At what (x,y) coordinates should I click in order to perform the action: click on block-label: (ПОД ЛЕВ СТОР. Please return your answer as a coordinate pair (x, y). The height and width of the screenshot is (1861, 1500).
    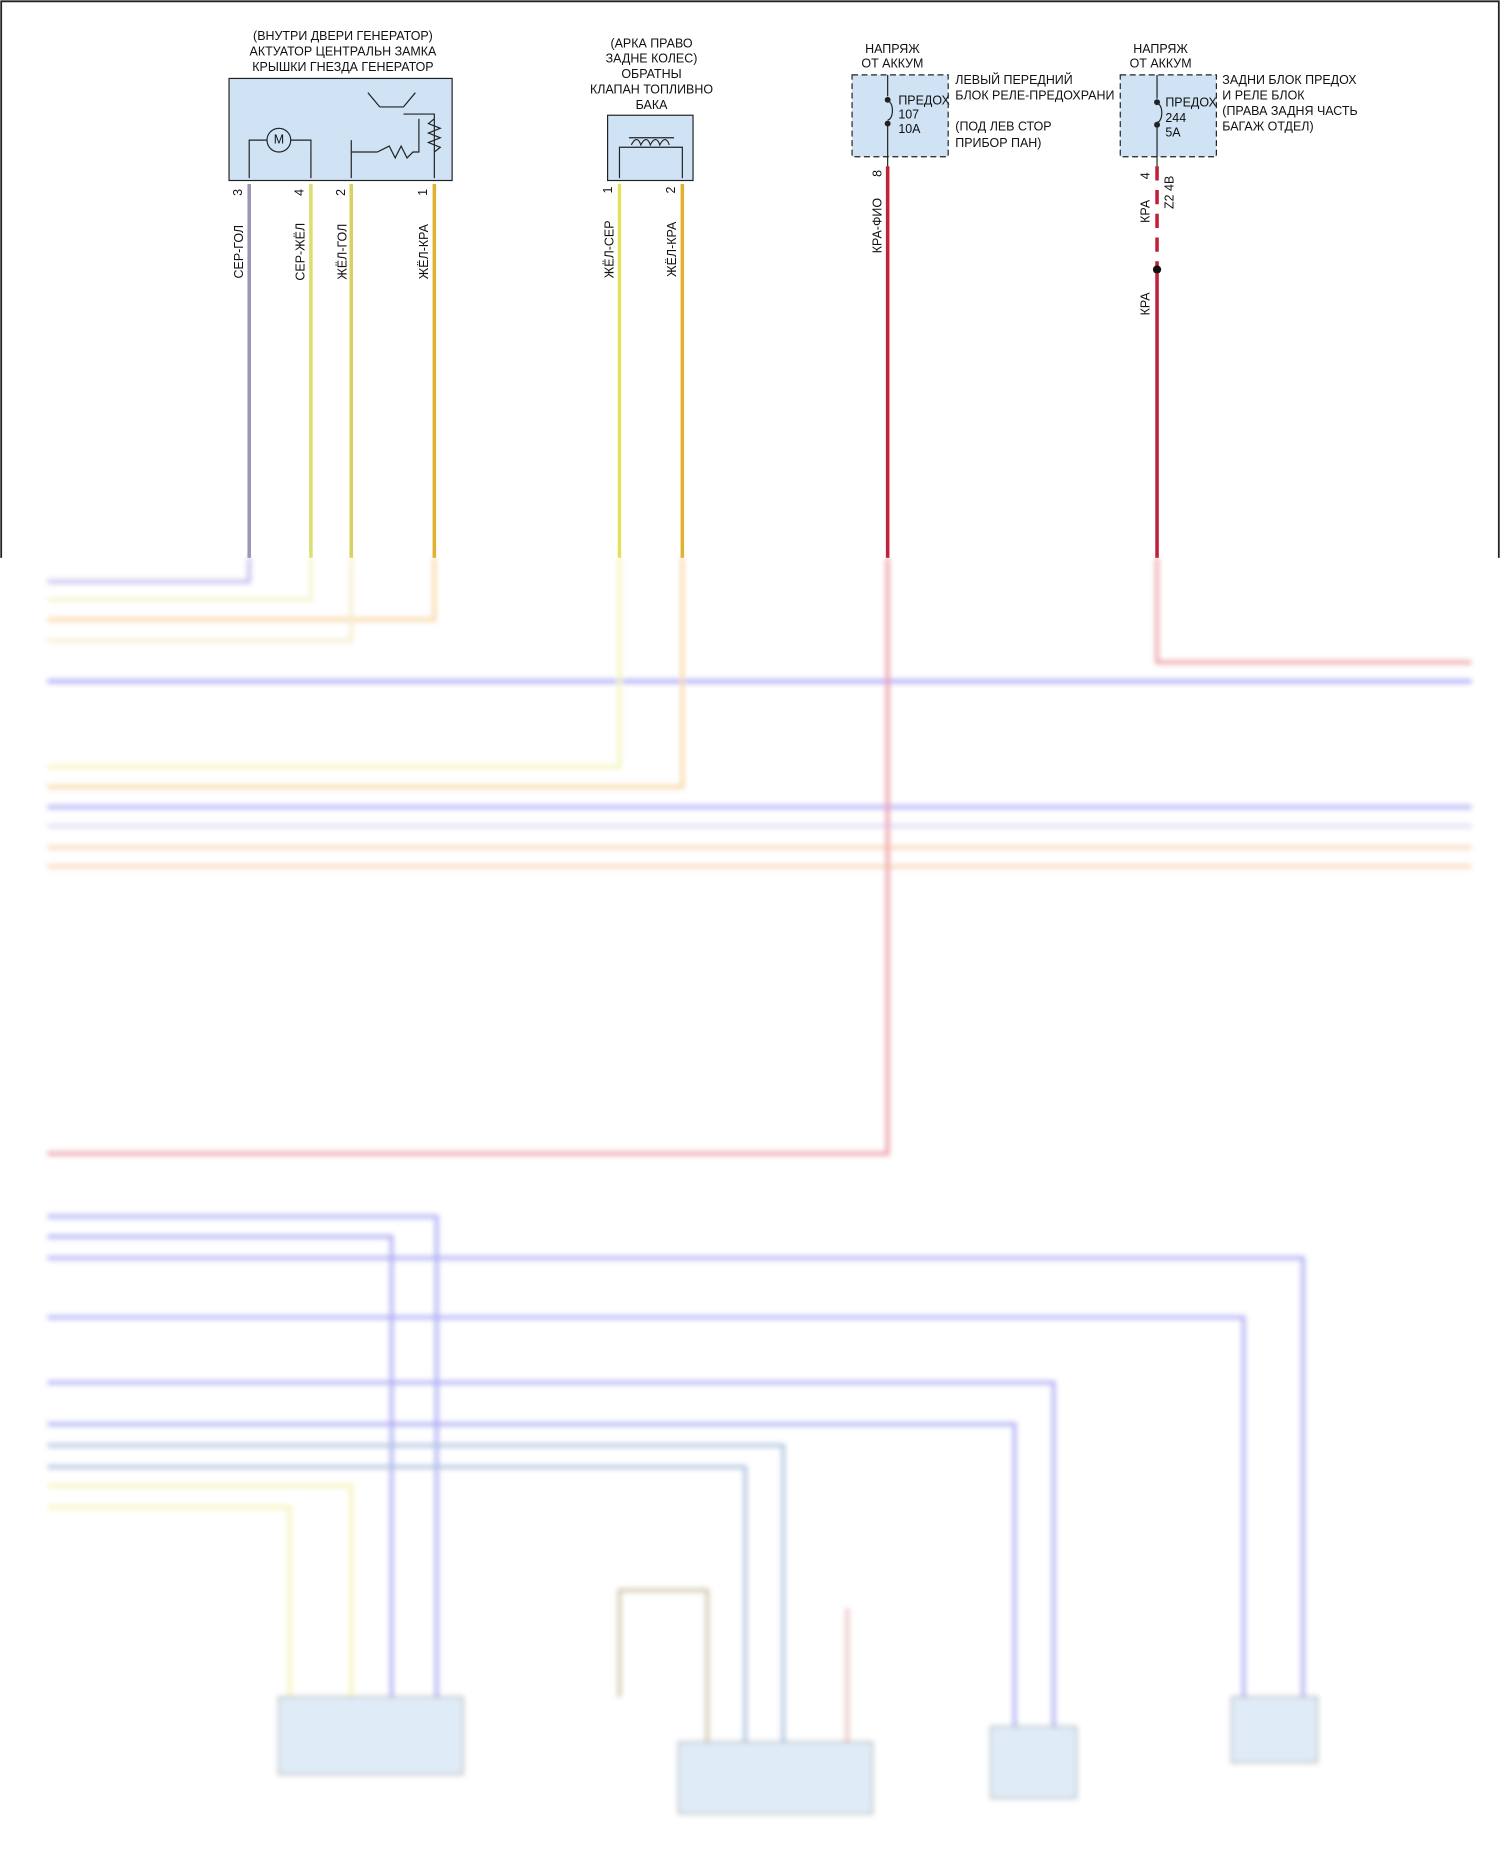
    Looking at the image, I should click on (1003, 126).